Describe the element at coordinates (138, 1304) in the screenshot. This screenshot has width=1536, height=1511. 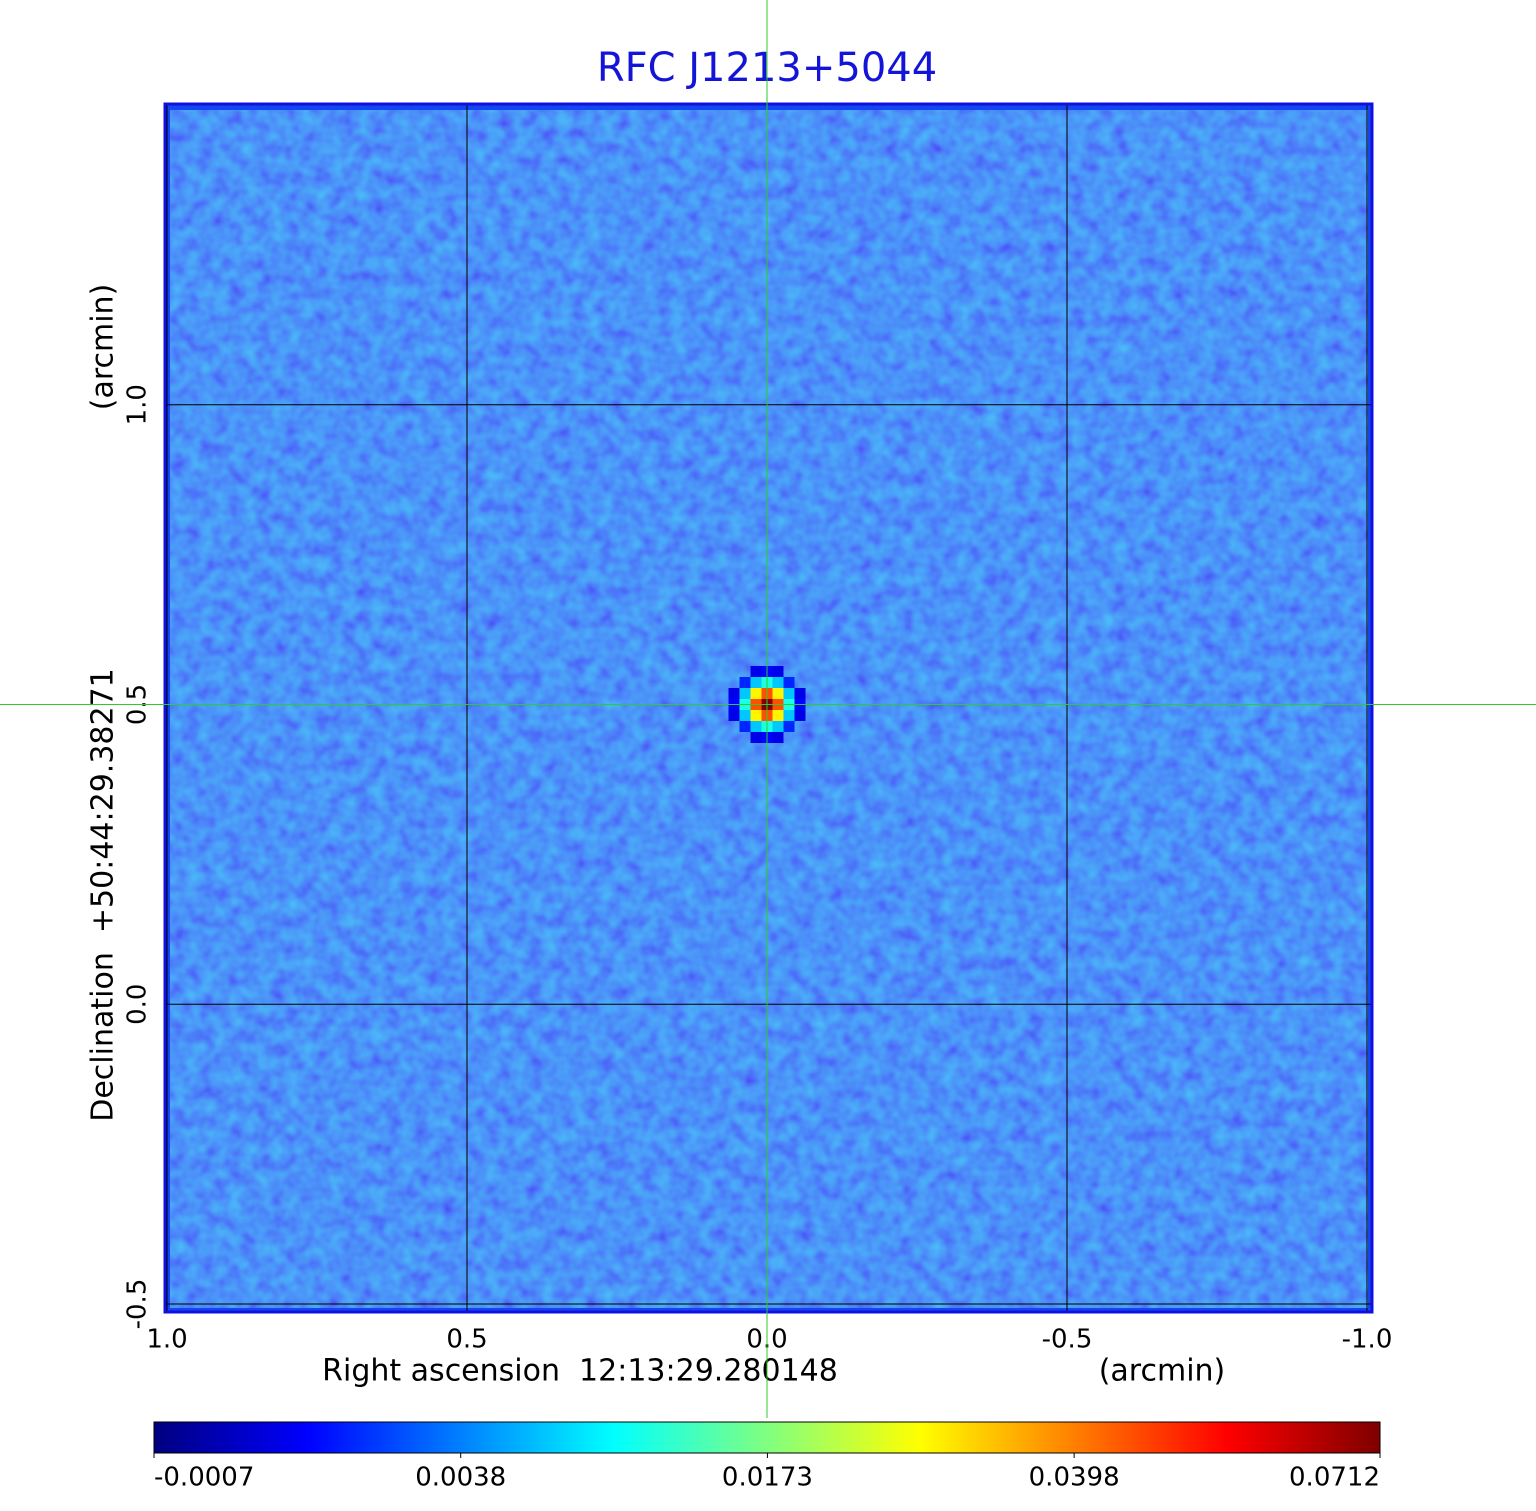
I see `y-tick-label: -0.5` at that location.